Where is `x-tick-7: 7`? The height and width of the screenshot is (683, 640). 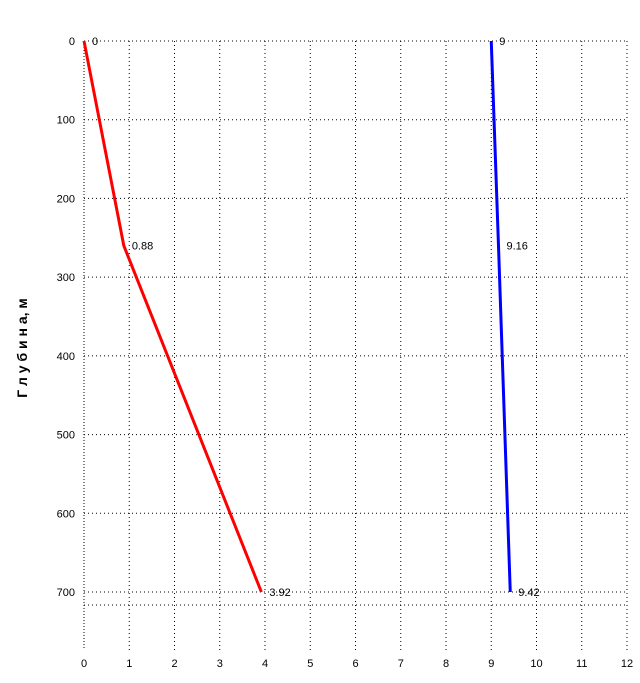
x-tick-7: 7 is located at coordinates (401, 664).